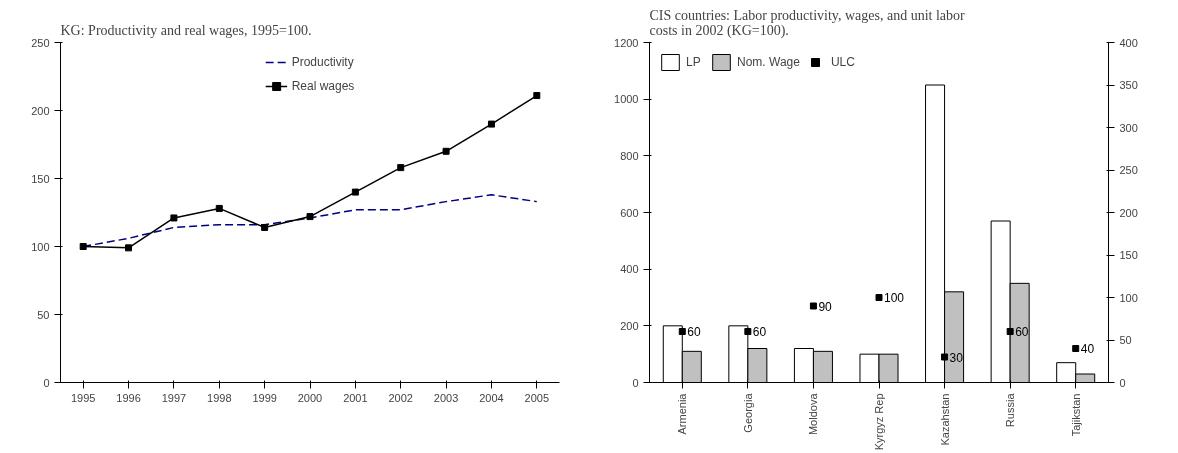 This screenshot has width=1178, height=453. I want to click on x-tick-label: 1995, so click(83, 397).